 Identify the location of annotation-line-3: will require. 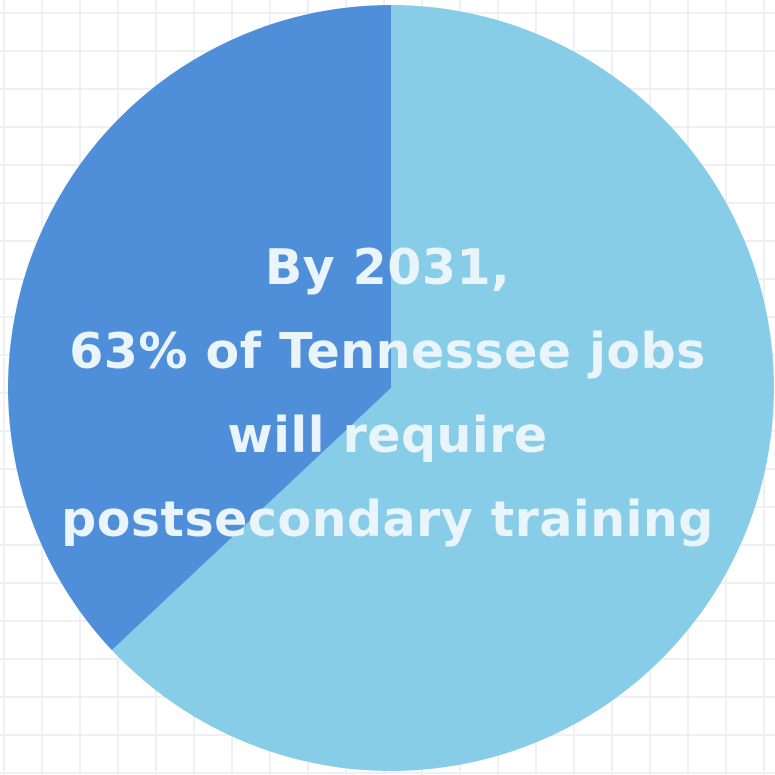
(387, 435).